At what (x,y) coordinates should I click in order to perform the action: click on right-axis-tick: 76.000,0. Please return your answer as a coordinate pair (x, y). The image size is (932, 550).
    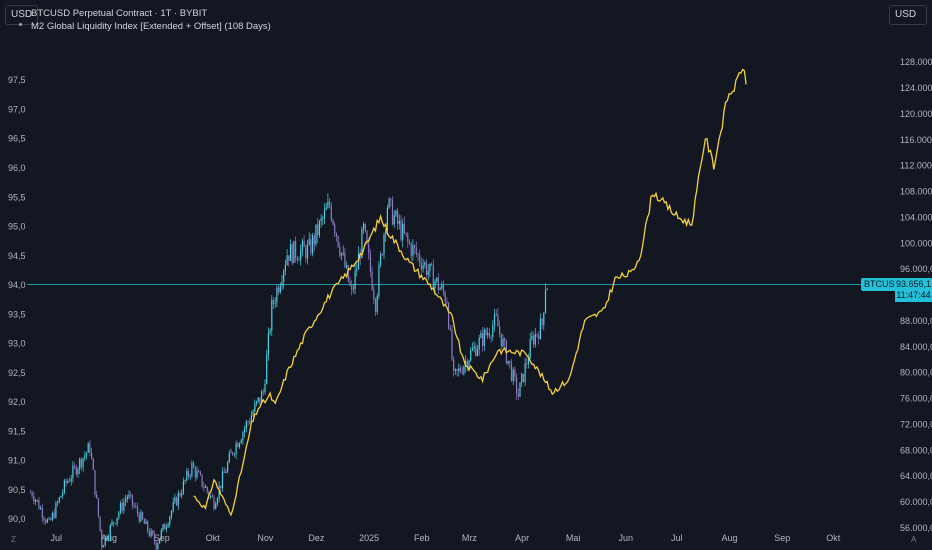
    Looking at the image, I should click on (916, 399).